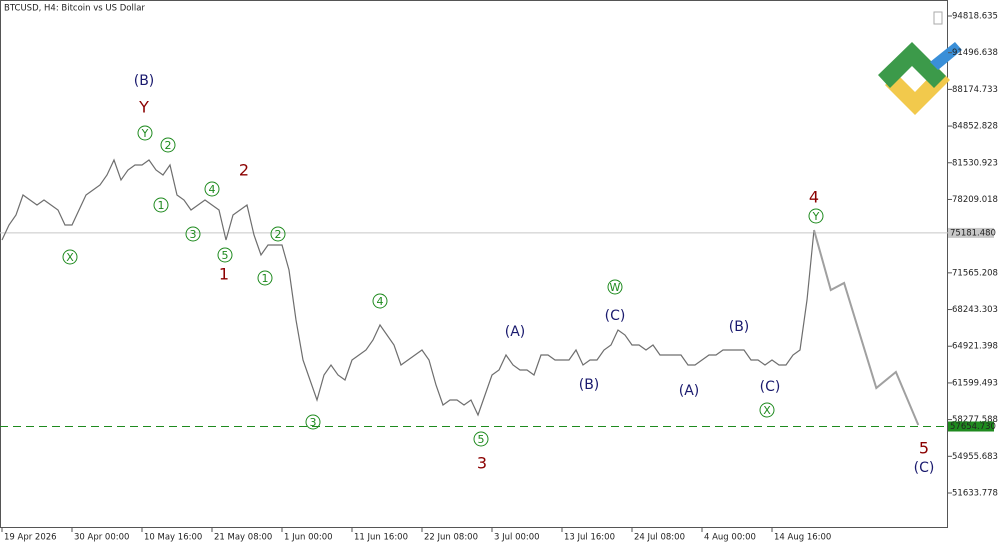 The width and height of the screenshot is (1000, 545). I want to click on x-tick-label: 14 Aug 16:00, so click(802, 538).